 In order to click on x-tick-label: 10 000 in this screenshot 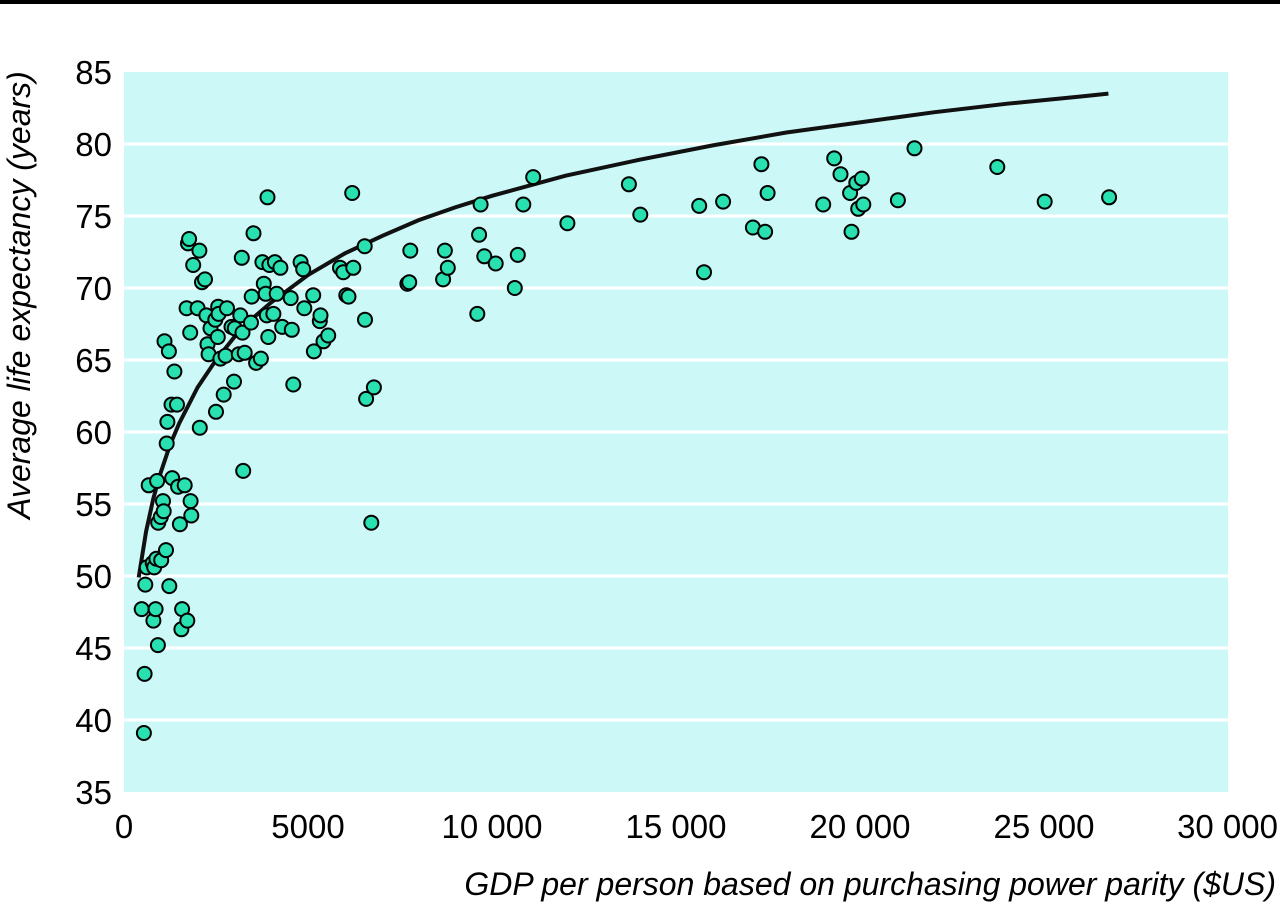, I will do `click(492, 826)`.